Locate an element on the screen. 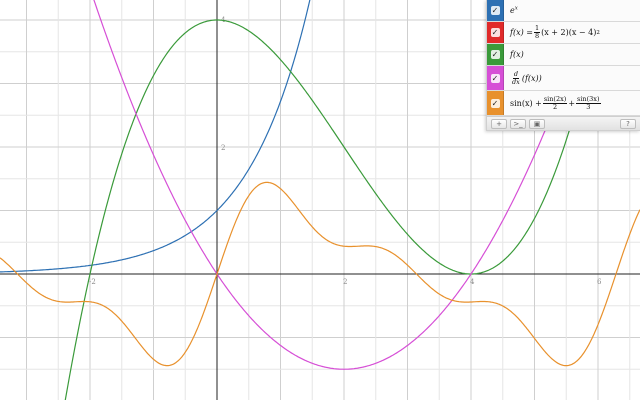 The height and width of the screenshot is (400, 640). fraction-numerator: sin(3x) is located at coordinates (588, 99).